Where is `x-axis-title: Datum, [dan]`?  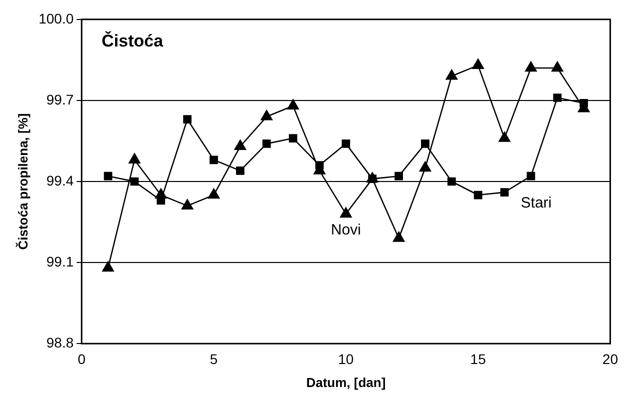 x-axis-title: Datum, [dan] is located at coordinates (346, 382).